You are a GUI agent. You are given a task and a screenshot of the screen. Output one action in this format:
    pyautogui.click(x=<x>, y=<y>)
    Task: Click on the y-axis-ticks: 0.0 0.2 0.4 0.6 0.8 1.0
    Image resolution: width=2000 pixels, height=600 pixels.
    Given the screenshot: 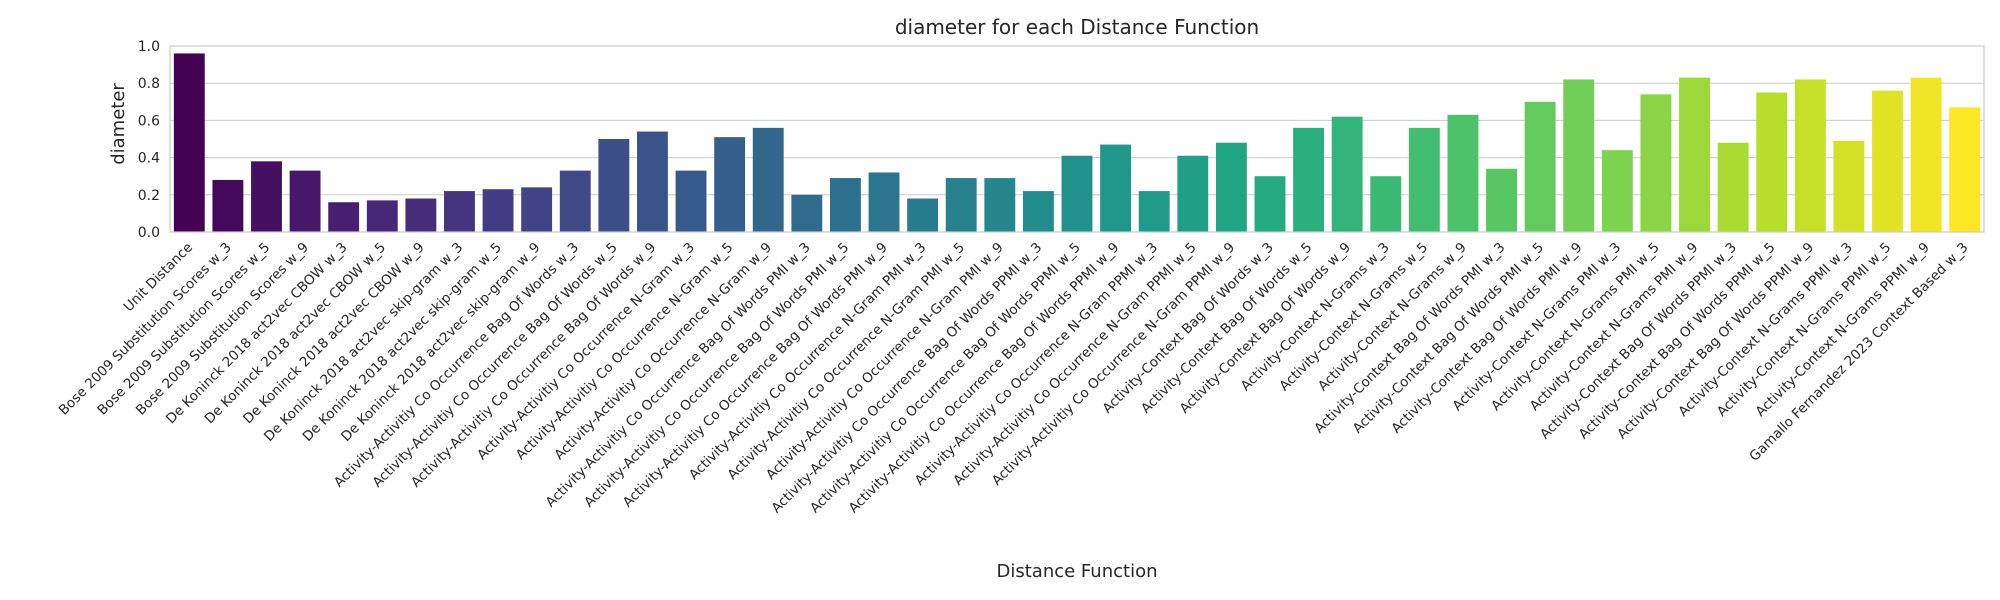 What is the action you would take?
    pyautogui.click(x=149, y=140)
    